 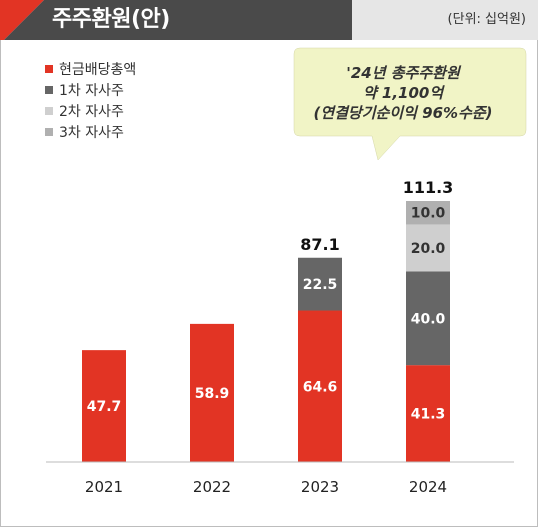 I want to click on unit-label: (단위: 십억원), so click(x=486, y=19).